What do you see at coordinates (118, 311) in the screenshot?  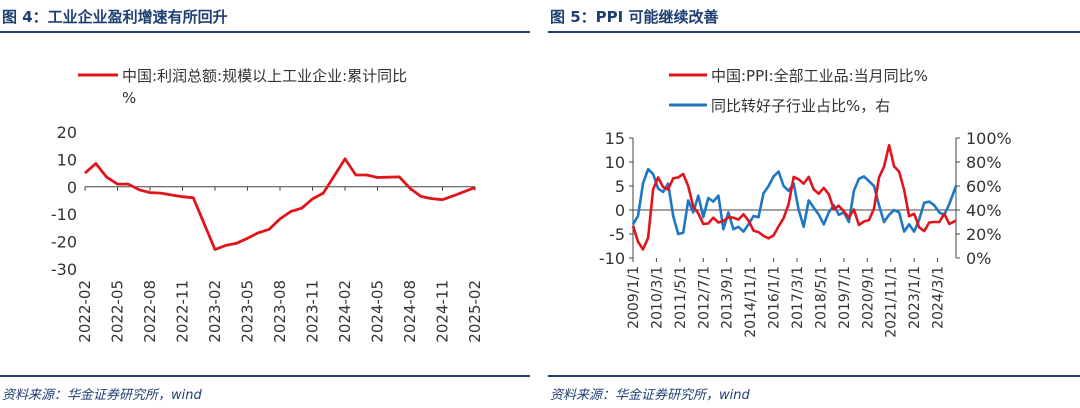 I see `x-tick-label: 2022-05` at bounding box center [118, 311].